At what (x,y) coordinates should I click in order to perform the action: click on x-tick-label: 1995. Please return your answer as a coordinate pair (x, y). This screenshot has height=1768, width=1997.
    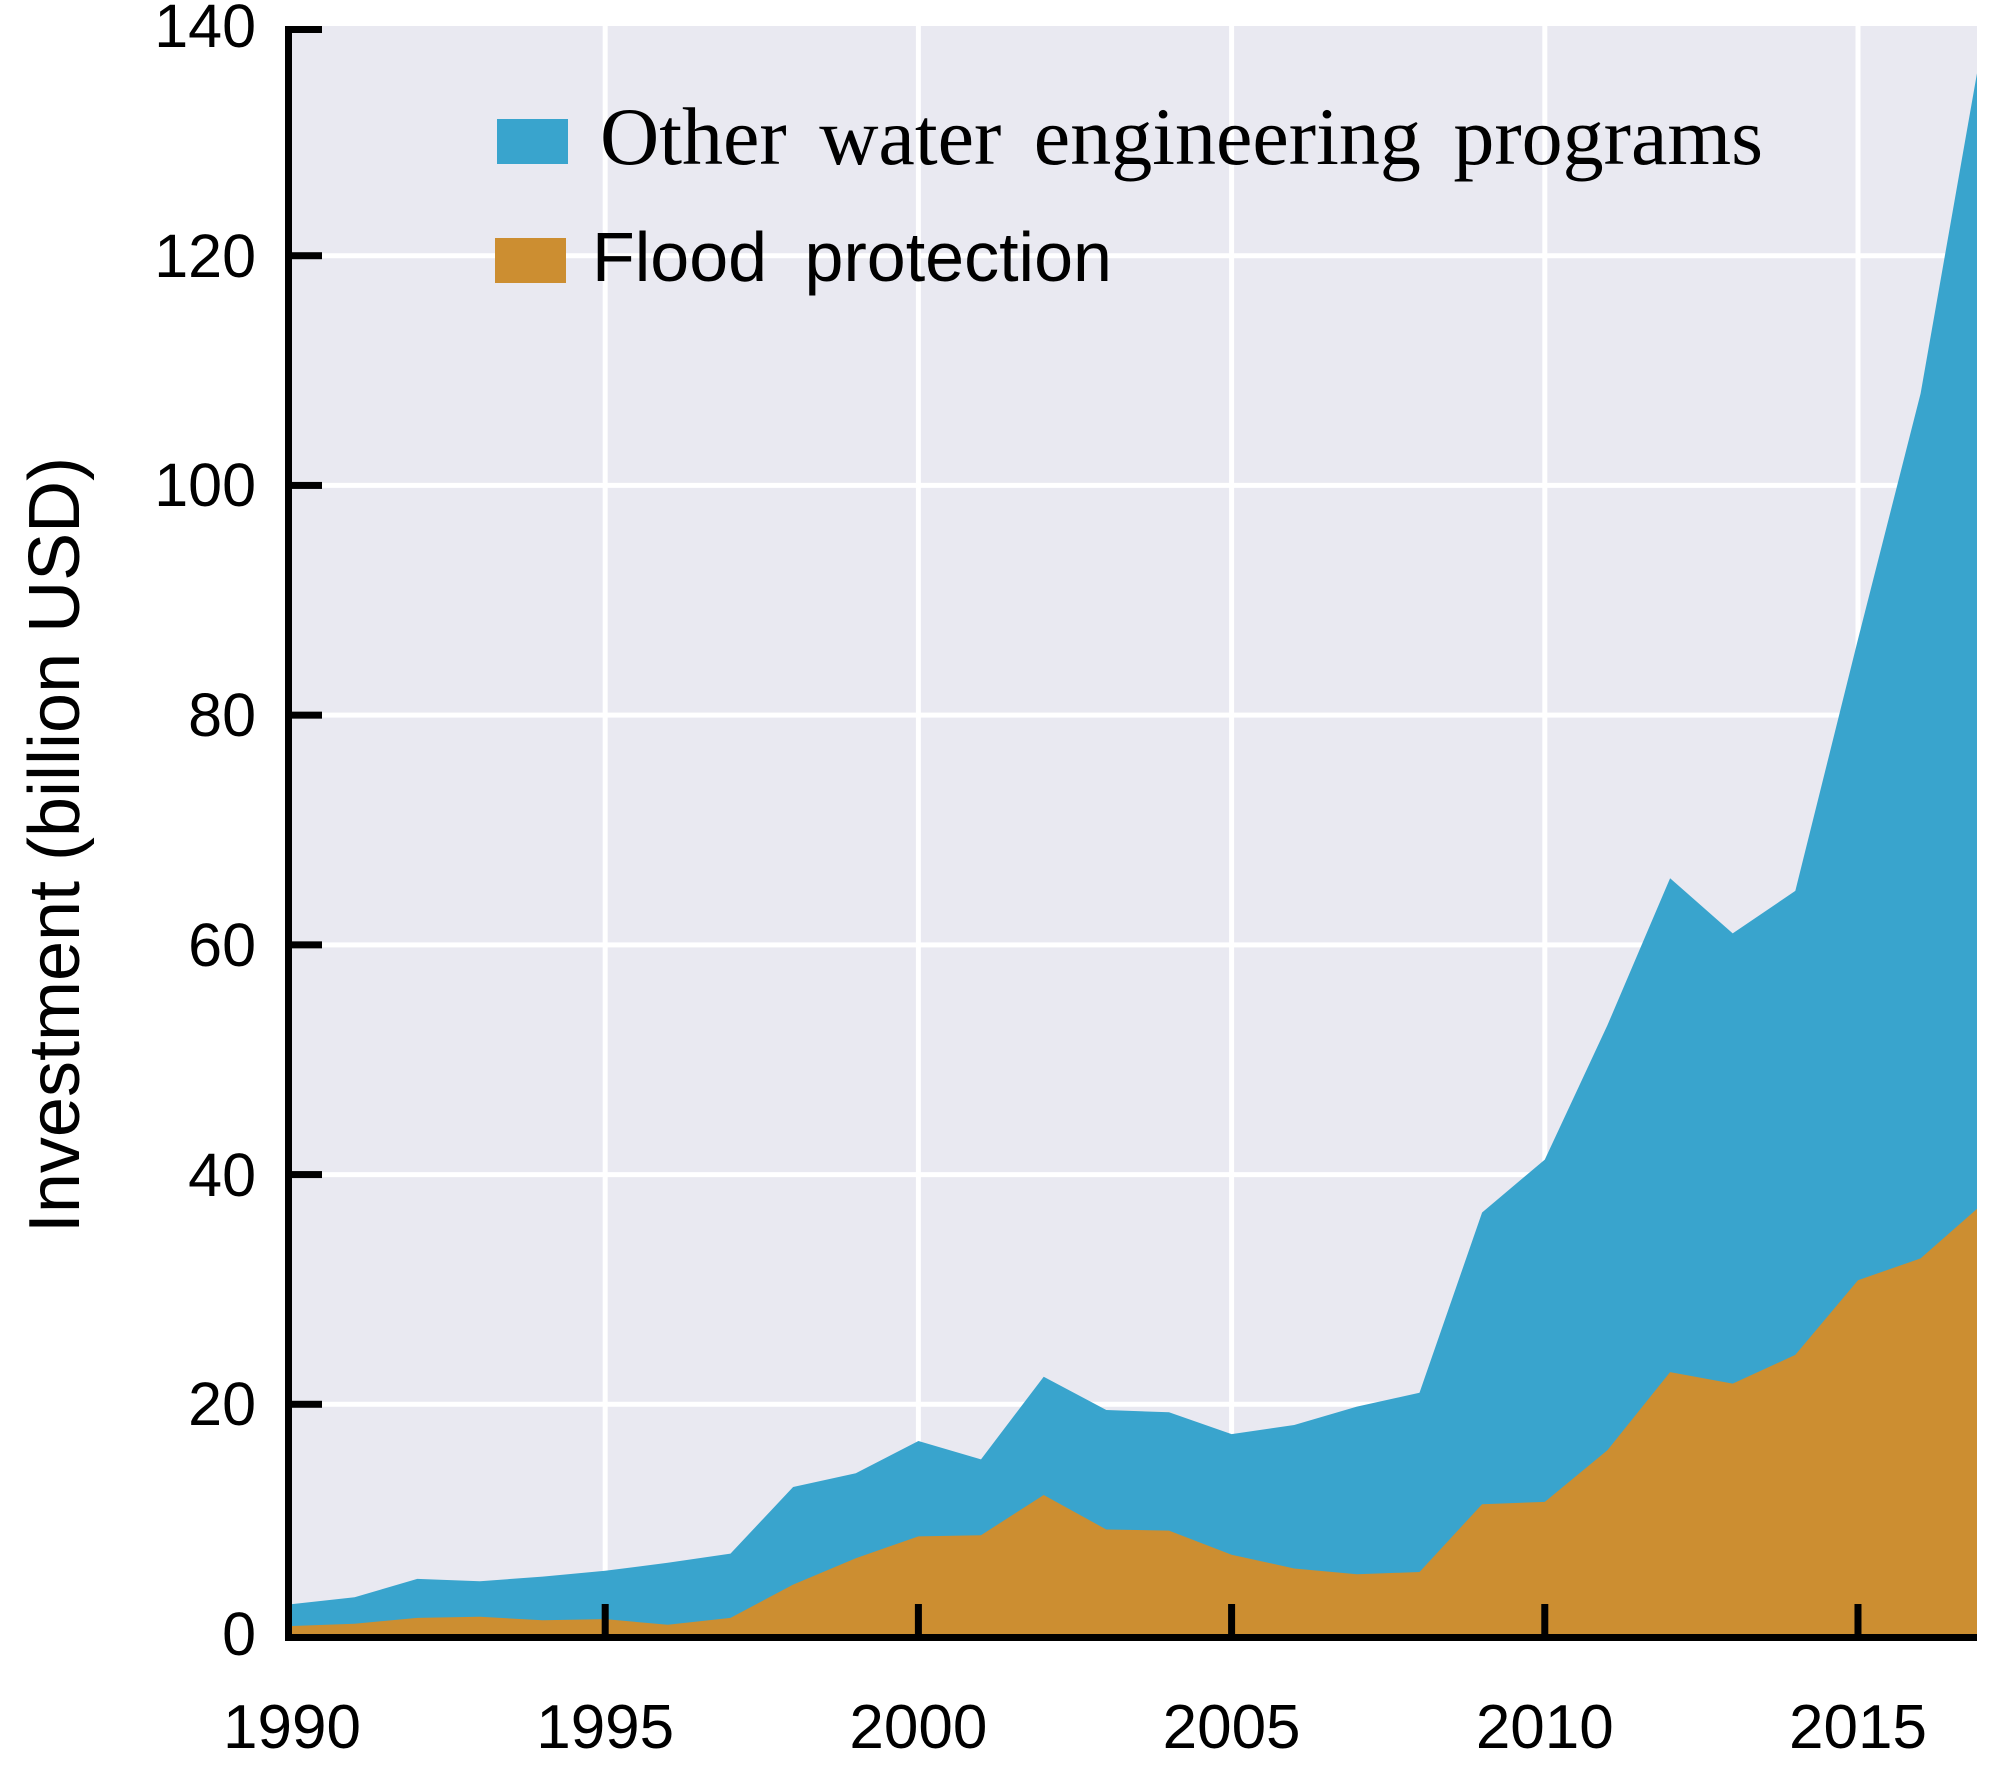
    Looking at the image, I should click on (605, 1727).